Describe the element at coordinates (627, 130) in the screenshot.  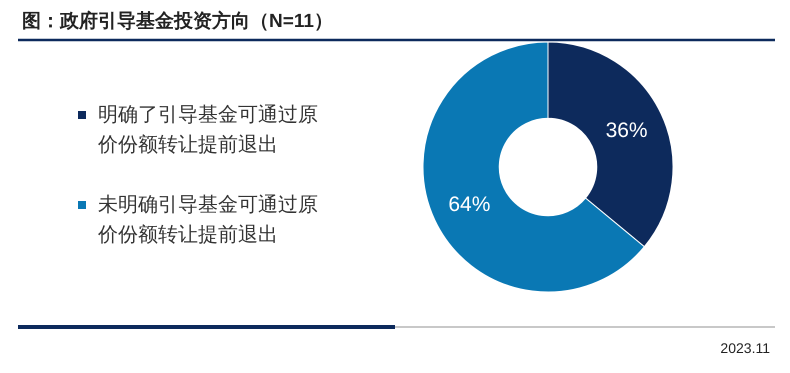
I see `data-label: 36%` at that location.